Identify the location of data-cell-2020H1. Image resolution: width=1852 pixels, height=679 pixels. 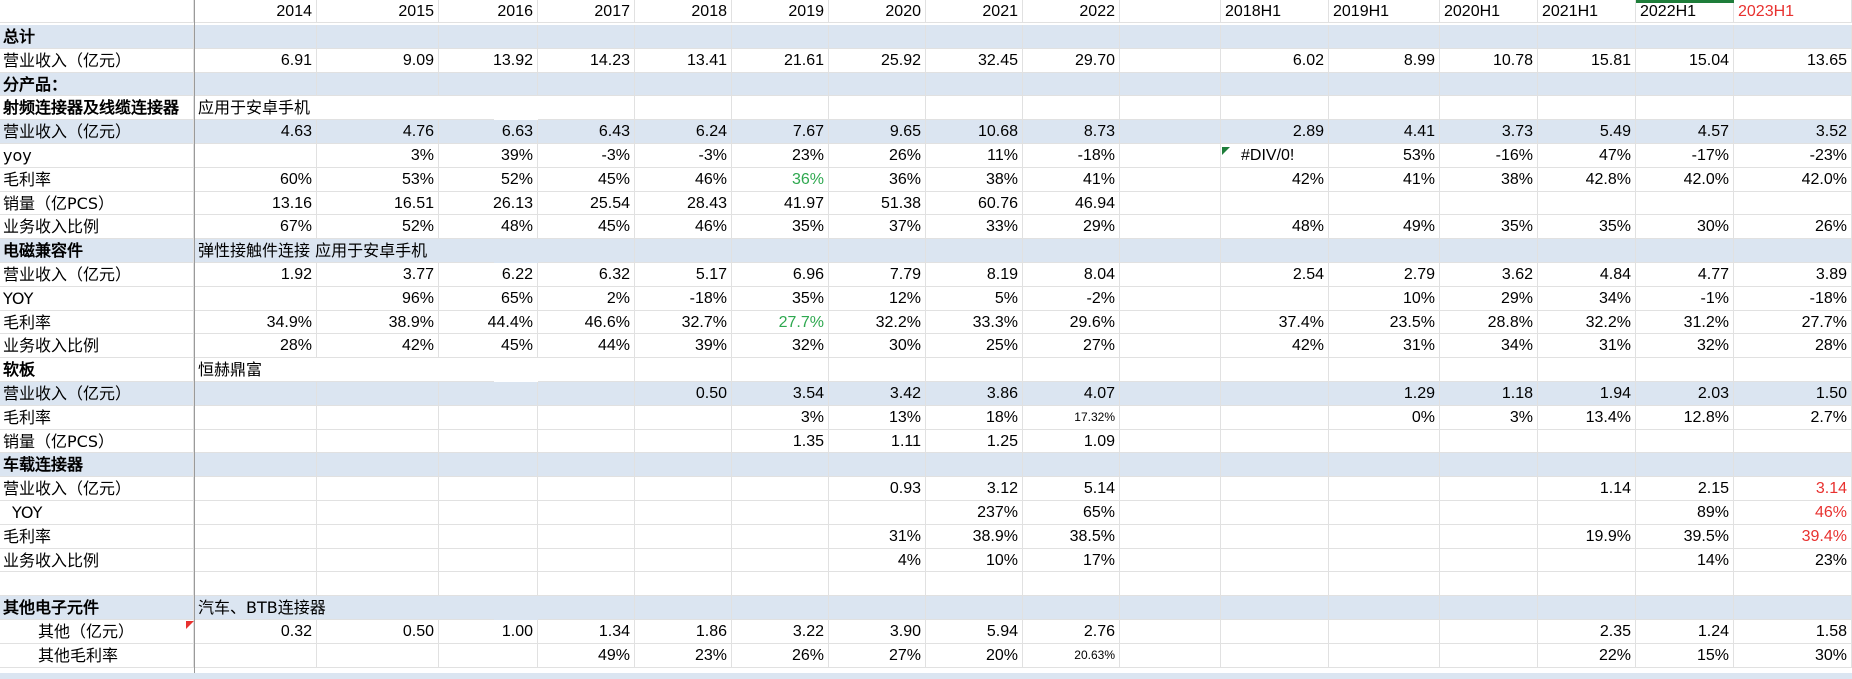
(1489, 489).